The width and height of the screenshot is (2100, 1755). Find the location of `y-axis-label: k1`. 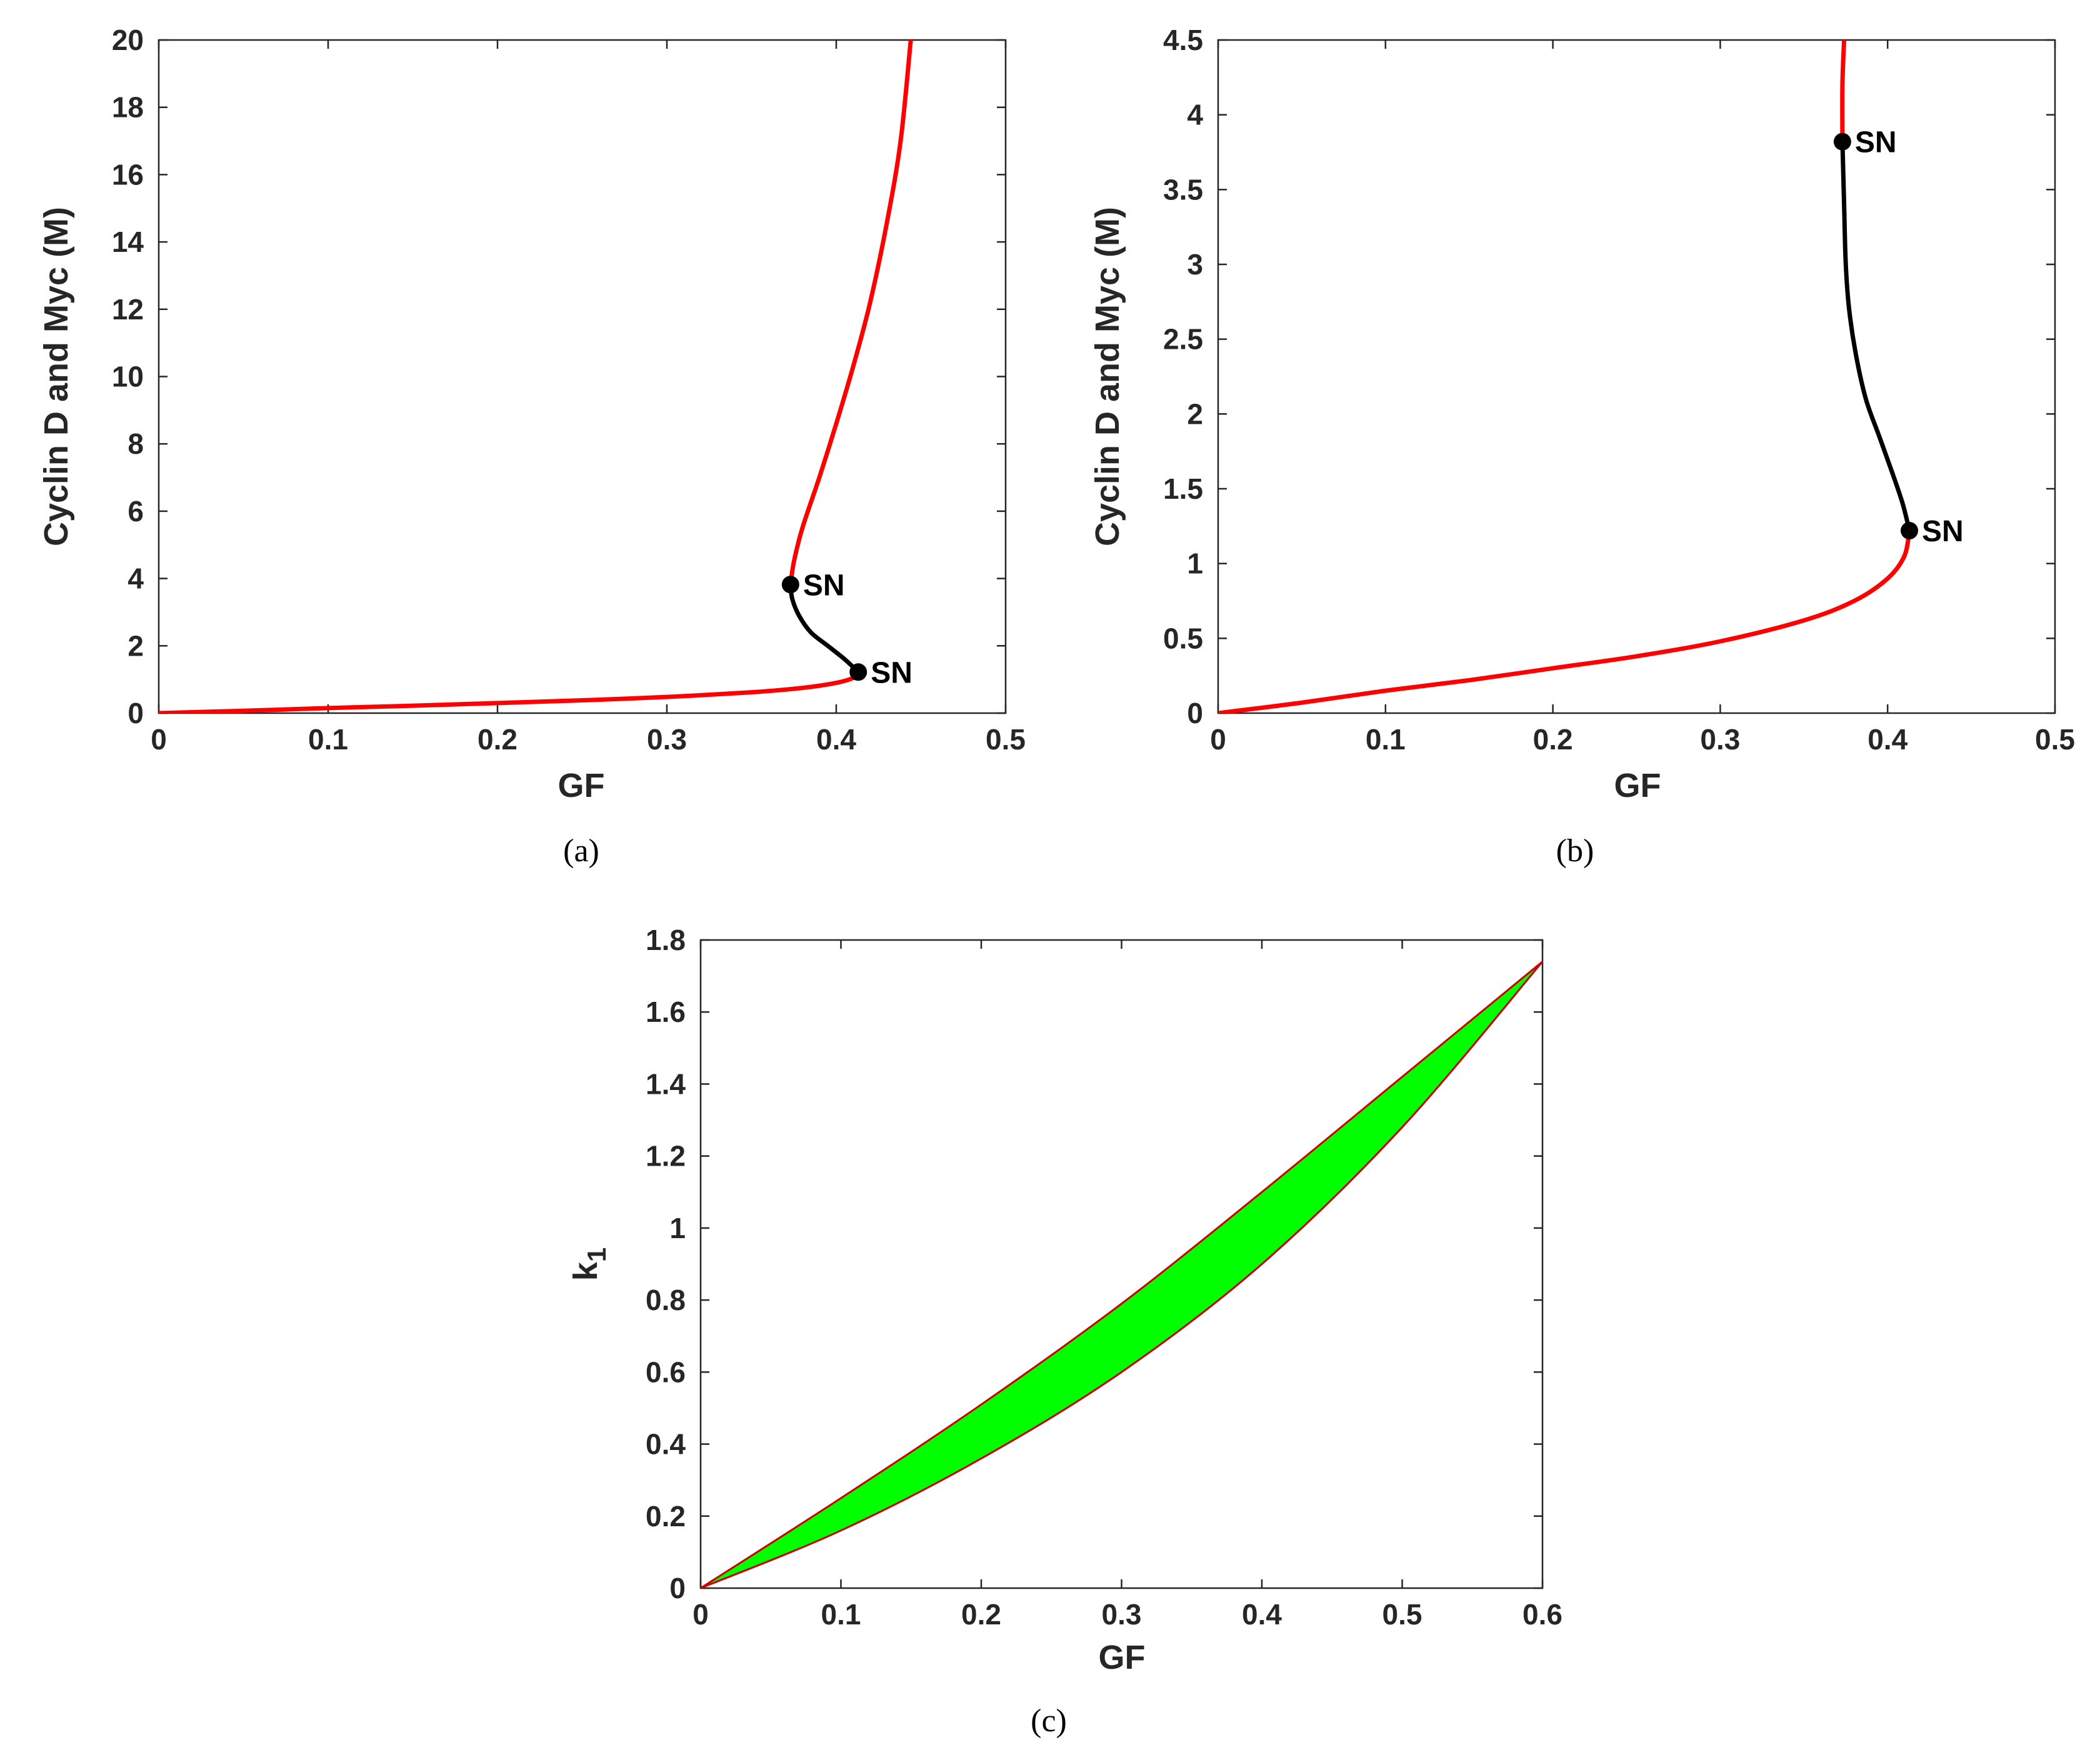

y-axis-label: k1 is located at coordinates (589, 1264).